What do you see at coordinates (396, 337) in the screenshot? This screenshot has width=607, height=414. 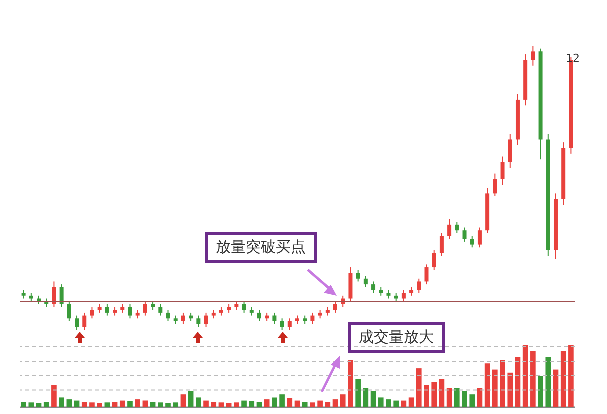 I see `annotation: 成交量放大` at bounding box center [396, 337].